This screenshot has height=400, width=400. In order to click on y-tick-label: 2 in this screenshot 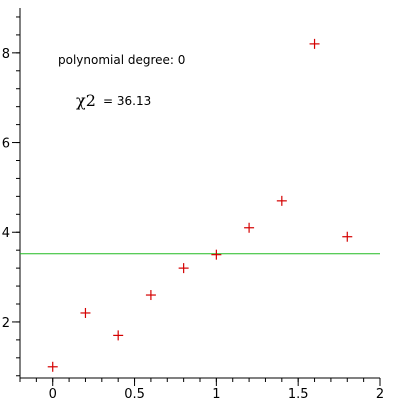, I will do `click(6, 323)`.